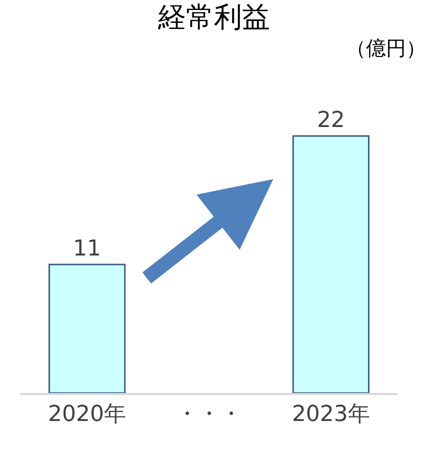 The height and width of the screenshot is (458, 428). Describe the element at coordinates (209, 415) in the screenshot. I see `x-tick-label: ・・・` at that location.